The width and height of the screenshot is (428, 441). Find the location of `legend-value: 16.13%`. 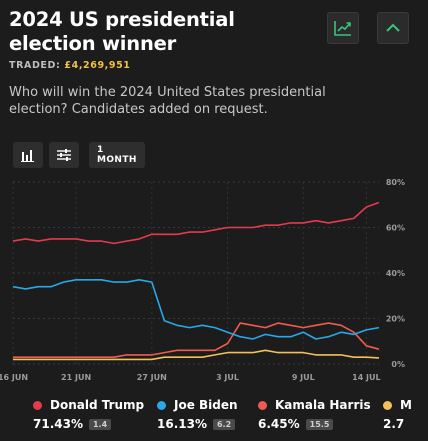

legend-value: 16.13% is located at coordinates (182, 424).